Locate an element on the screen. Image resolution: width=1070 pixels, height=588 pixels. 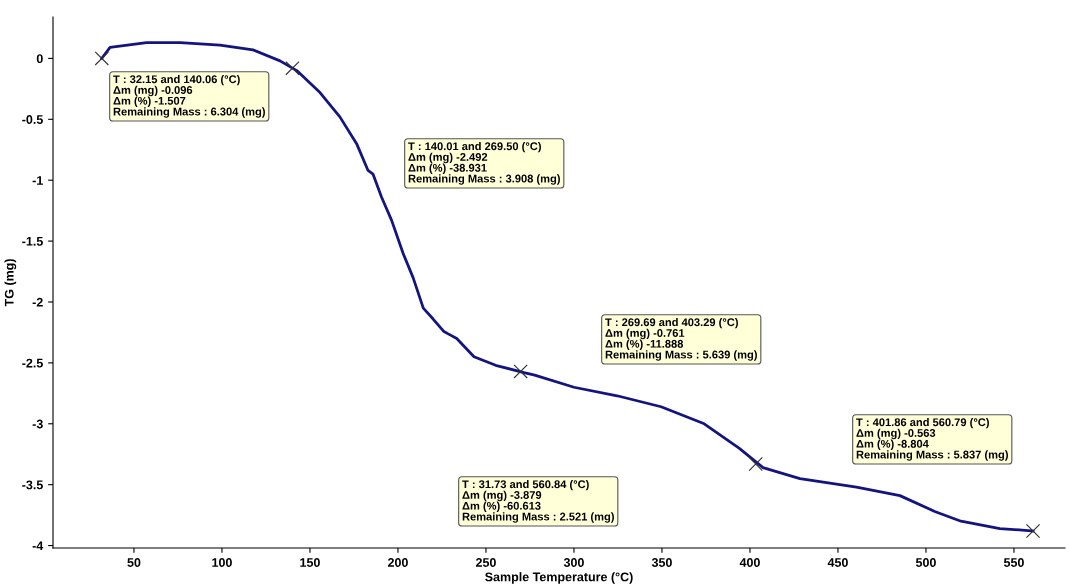
x-axis-title: Sample Temperature (°C) is located at coordinates (559, 578).